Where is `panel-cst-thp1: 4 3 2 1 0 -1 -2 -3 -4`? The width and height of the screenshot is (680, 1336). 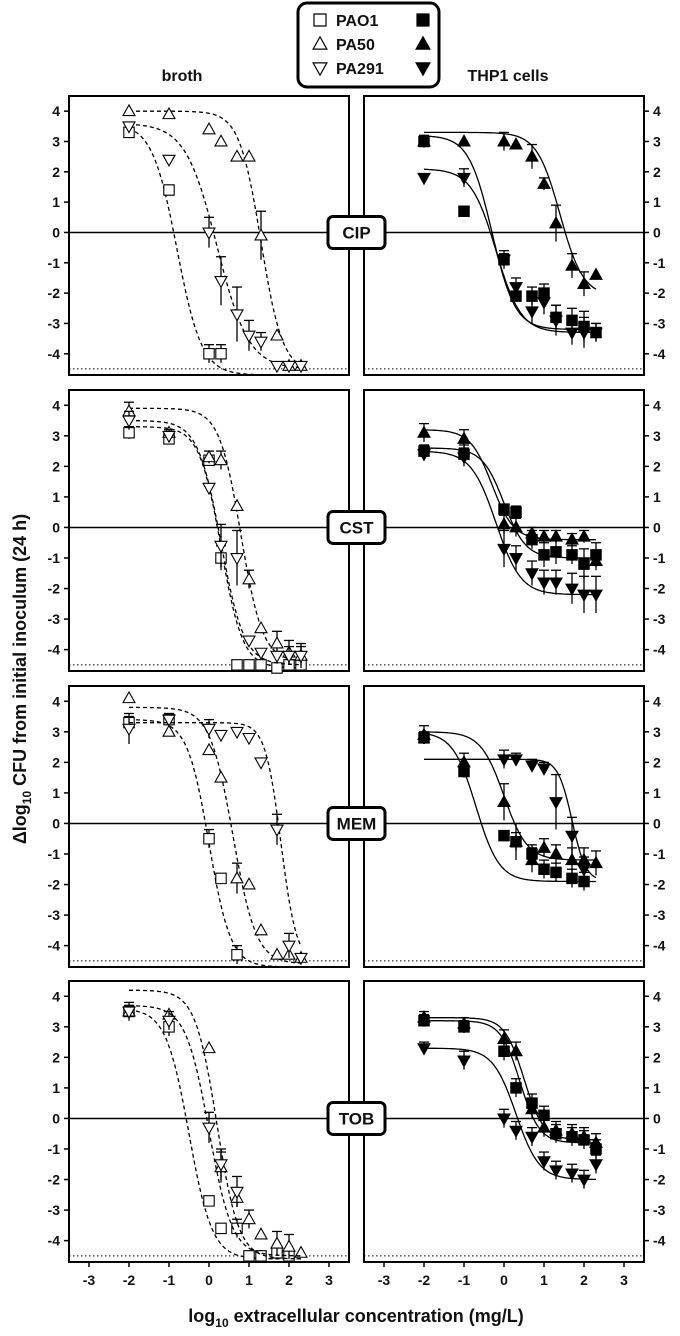 panel-cst-thp1: 4 3 2 1 0 -1 -2 -3 -4 is located at coordinates (514, 530).